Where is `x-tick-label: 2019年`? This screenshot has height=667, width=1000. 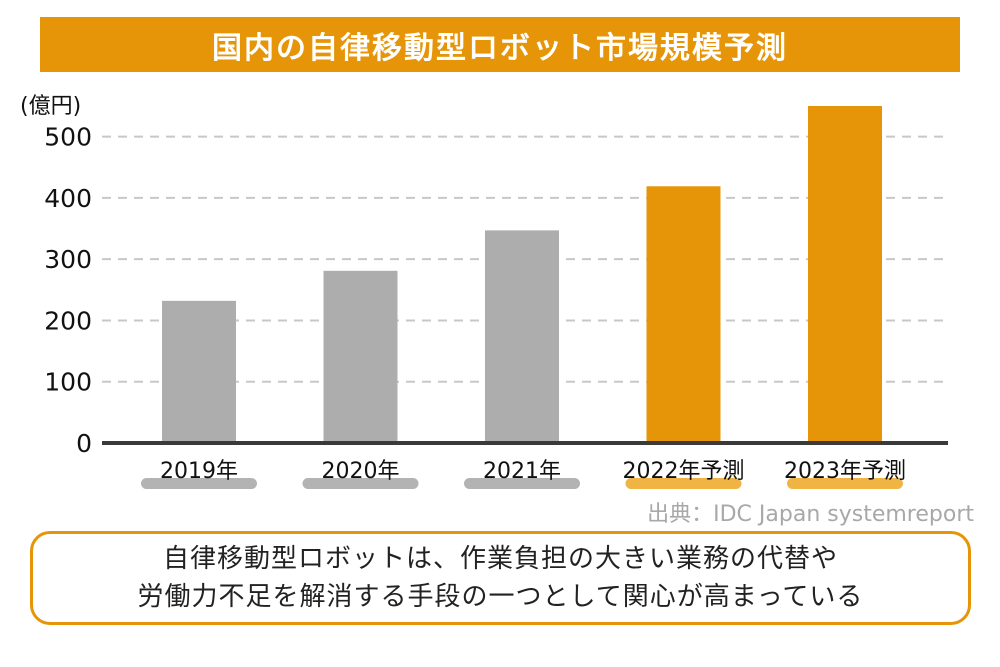 x-tick-label: 2019年 is located at coordinates (199, 471).